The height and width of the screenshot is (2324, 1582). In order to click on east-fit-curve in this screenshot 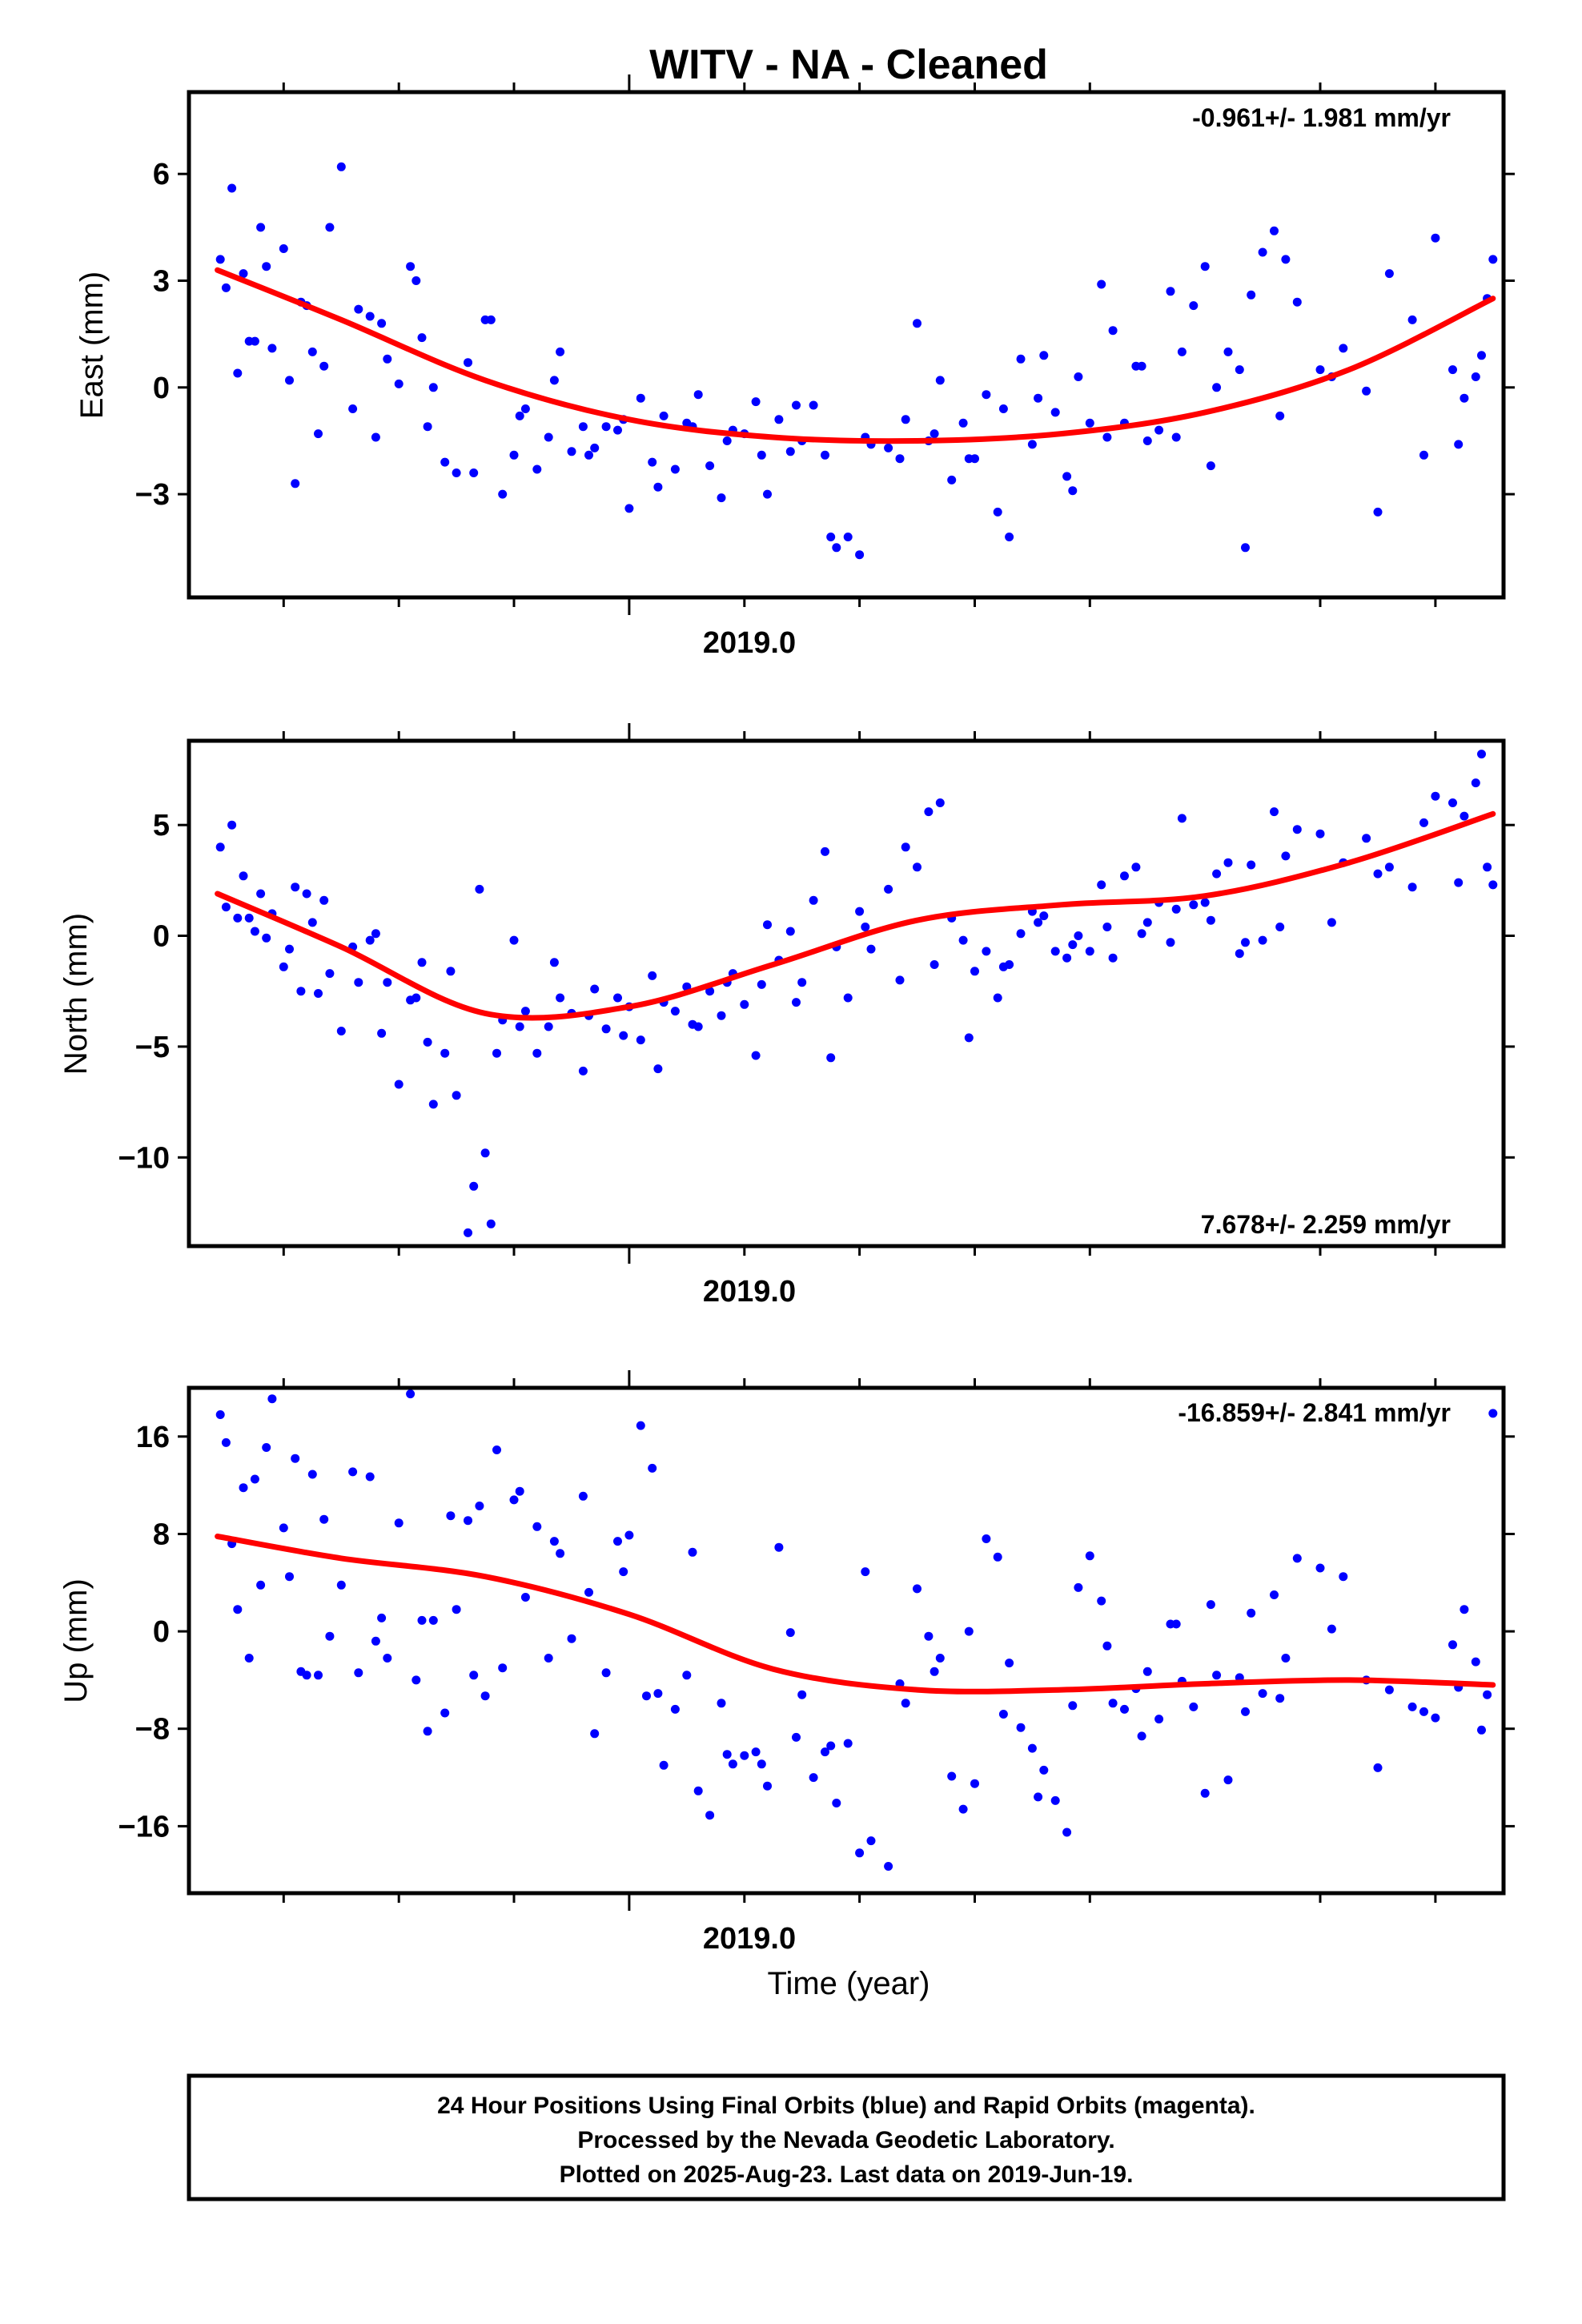, I will do `click(855, 356)`.